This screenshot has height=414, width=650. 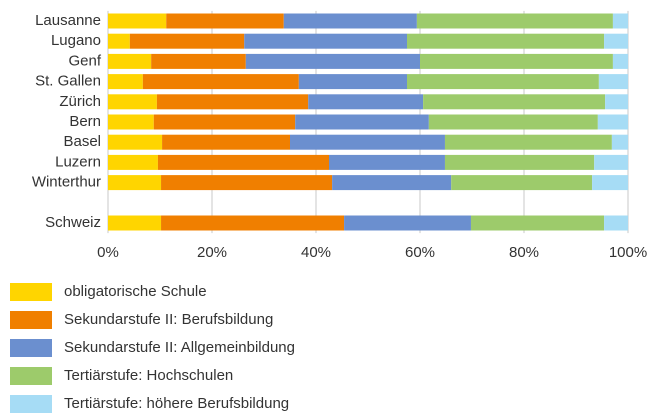 I want to click on y-tick-label: Lugano, so click(x=76, y=40).